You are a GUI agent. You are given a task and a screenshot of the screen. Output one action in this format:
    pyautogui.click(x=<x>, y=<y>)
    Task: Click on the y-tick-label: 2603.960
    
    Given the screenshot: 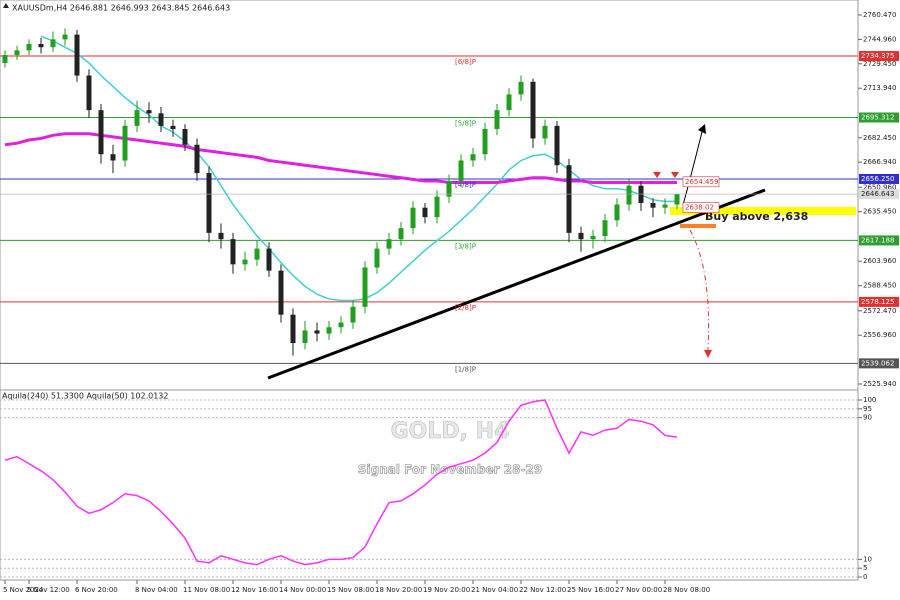 What is the action you would take?
    pyautogui.click(x=879, y=261)
    